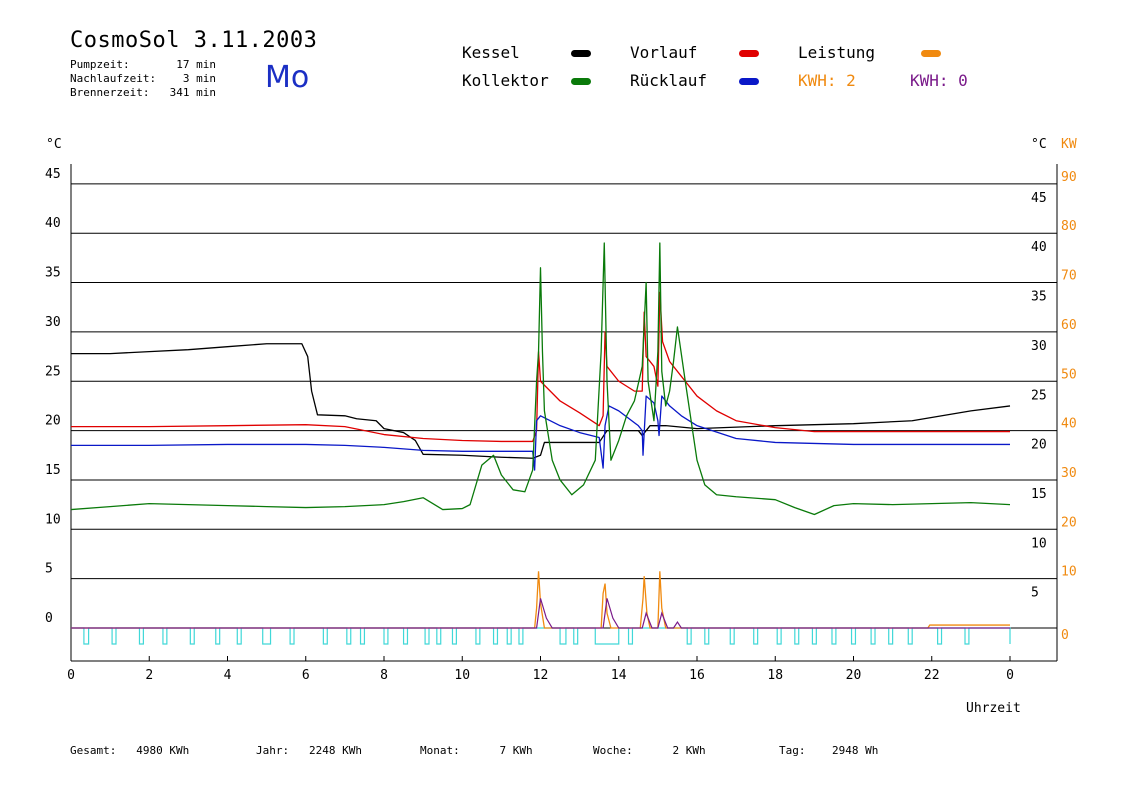 The image size is (1148, 812). I want to click on x-tick-label: 16, so click(697, 675).